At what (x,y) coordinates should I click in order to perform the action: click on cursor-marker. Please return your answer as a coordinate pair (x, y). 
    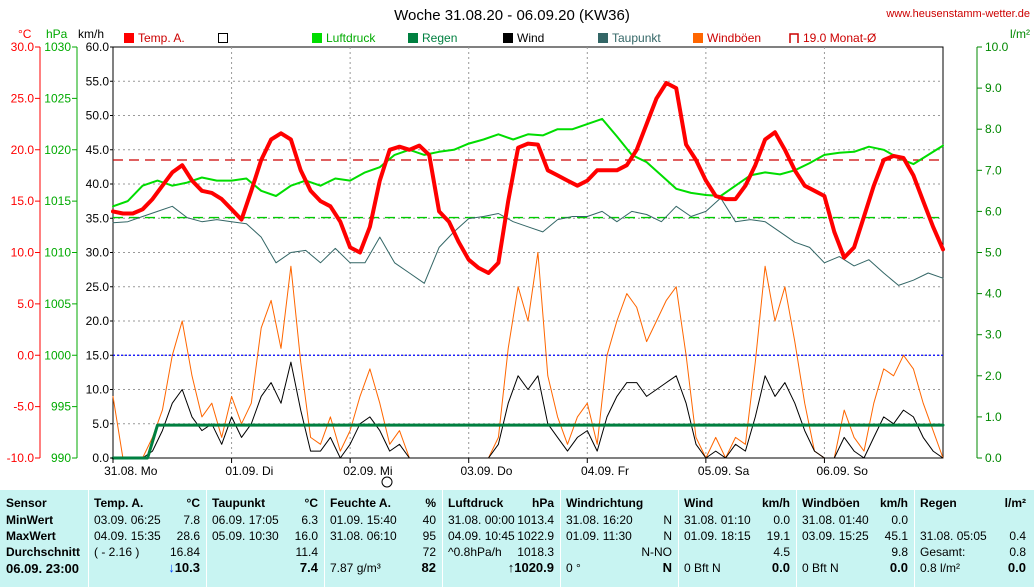
    Looking at the image, I should click on (387, 482).